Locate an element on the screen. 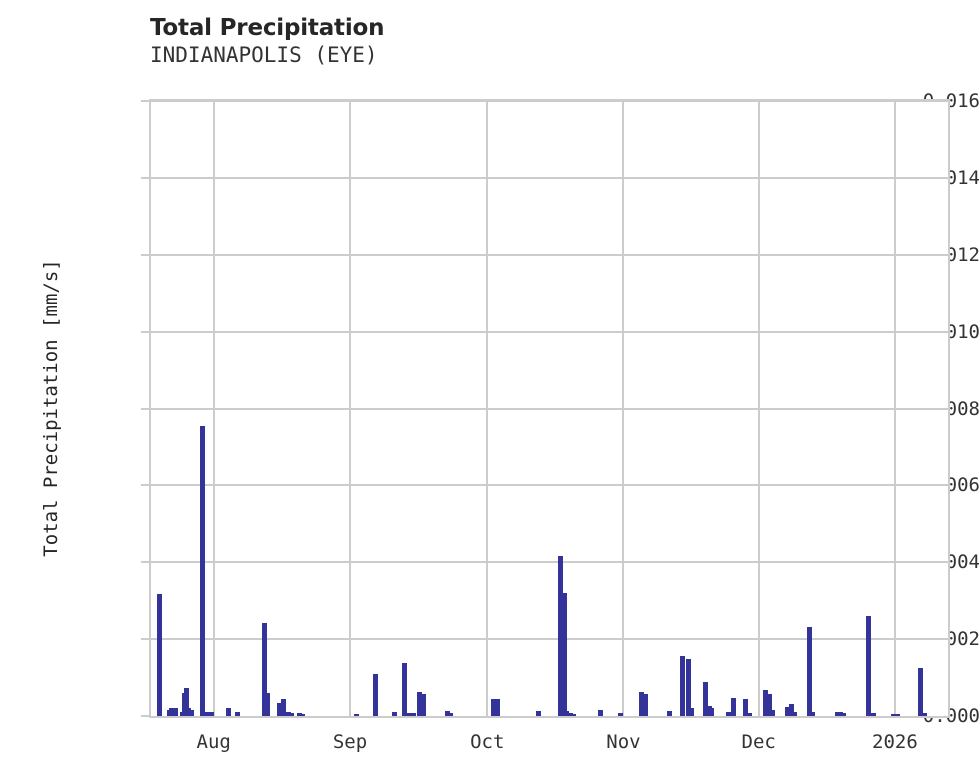 The height and width of the screenshot is (780, 980). x-tick-label: Nov is located at coordinates (623, 742).